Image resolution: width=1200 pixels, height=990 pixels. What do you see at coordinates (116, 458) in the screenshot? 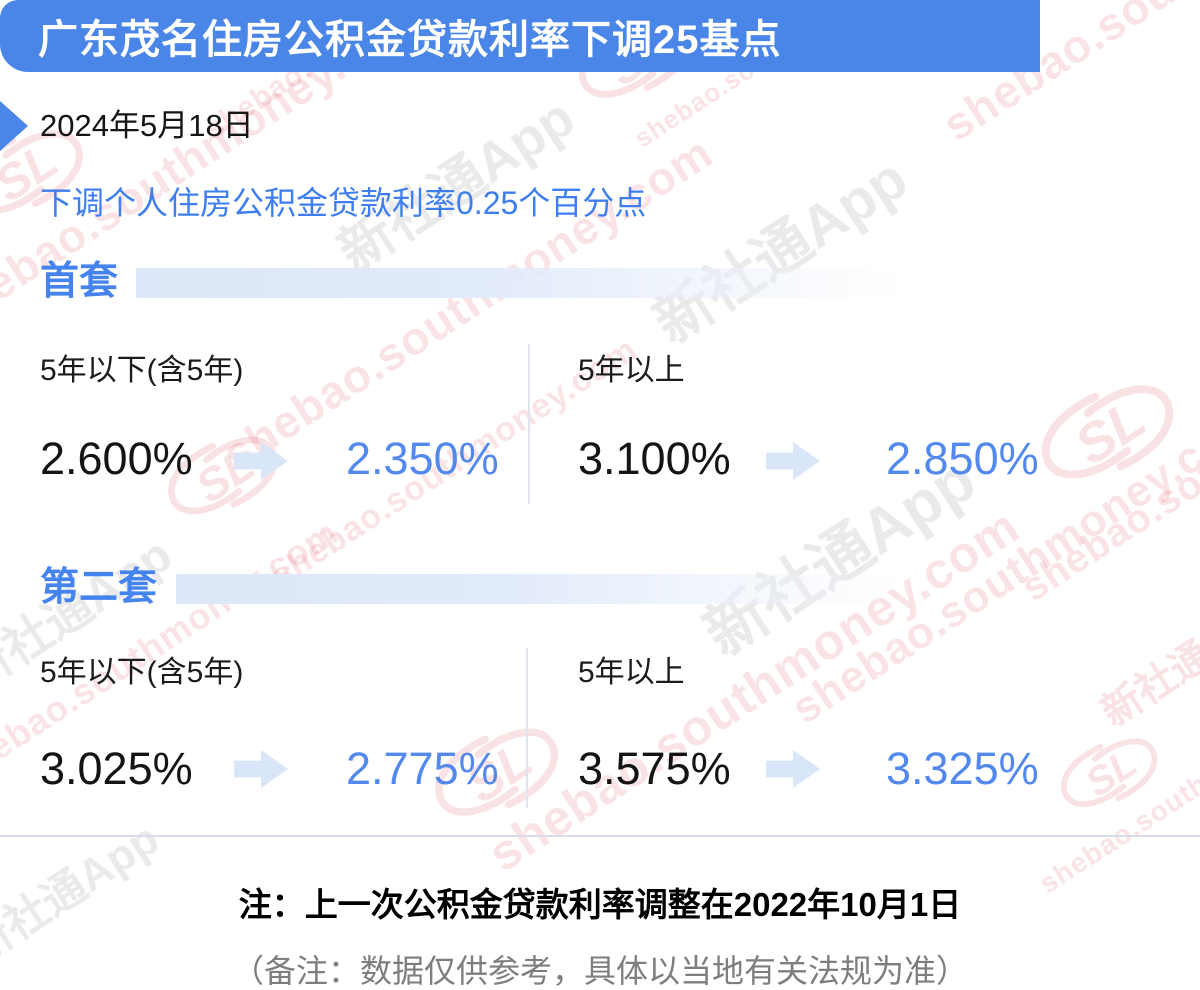
I see `old-rate-first-under5: 2.600%` at bounding box center [116, 458].